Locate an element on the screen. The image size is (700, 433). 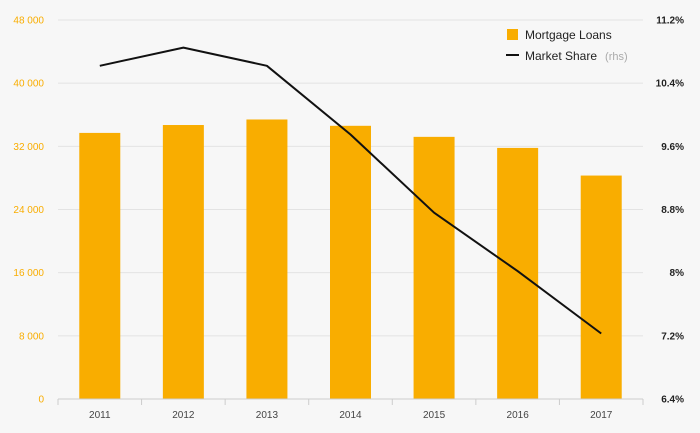
bar-mortgage-loans-2011 is located at coordinates (100, 266).